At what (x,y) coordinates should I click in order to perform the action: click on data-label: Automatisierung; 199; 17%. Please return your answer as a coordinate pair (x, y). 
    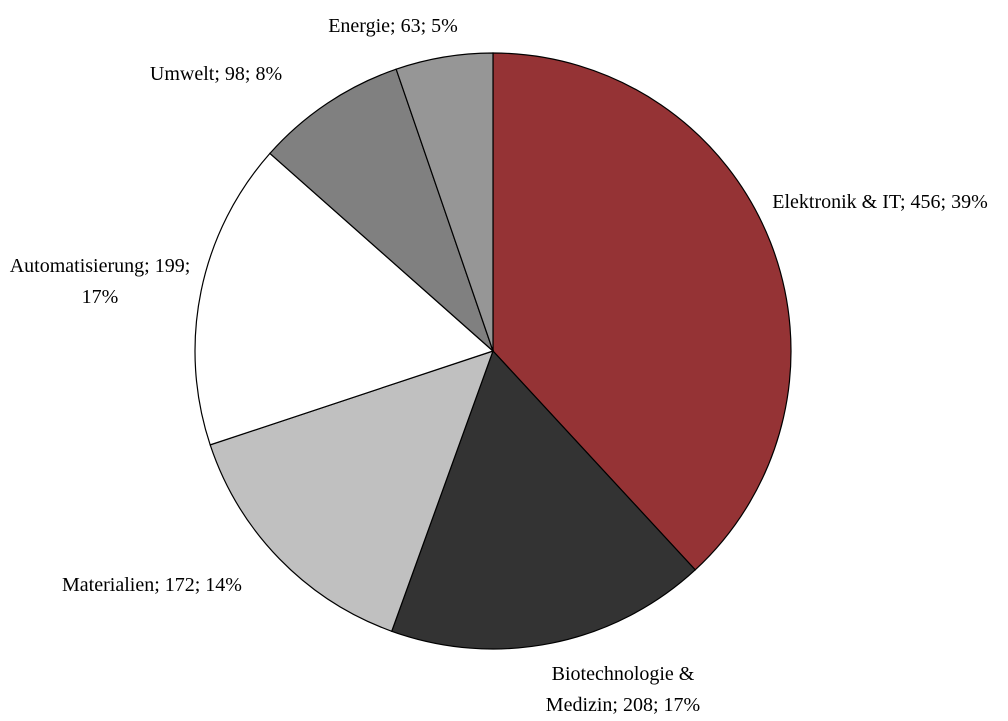
    Looking at the image, I should click on (100, 281).